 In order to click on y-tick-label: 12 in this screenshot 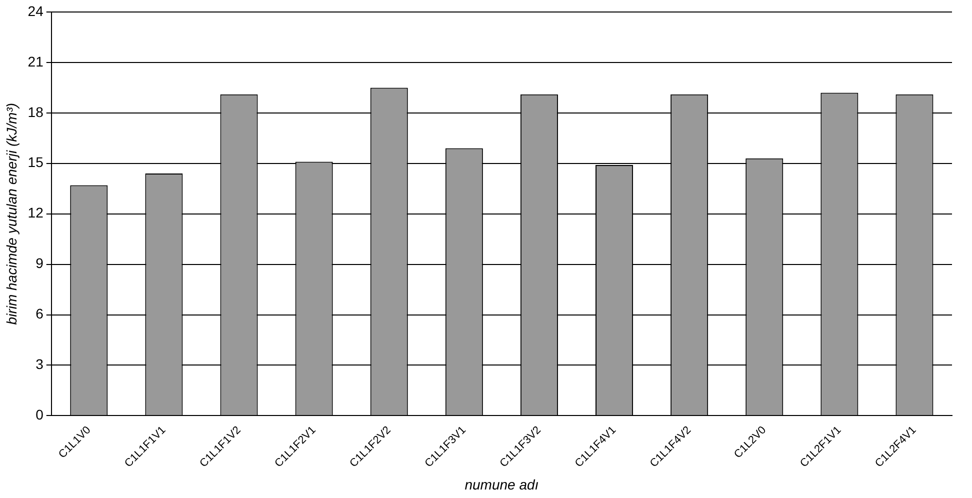, I will do `click(36, 212)`.